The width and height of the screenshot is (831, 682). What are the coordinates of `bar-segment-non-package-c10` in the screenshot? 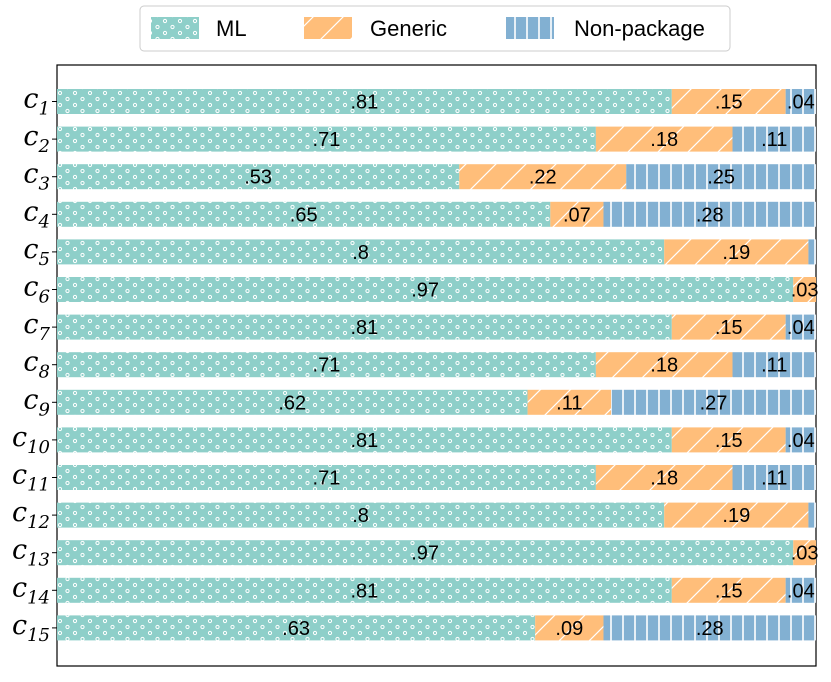 It's located at (800, 440).